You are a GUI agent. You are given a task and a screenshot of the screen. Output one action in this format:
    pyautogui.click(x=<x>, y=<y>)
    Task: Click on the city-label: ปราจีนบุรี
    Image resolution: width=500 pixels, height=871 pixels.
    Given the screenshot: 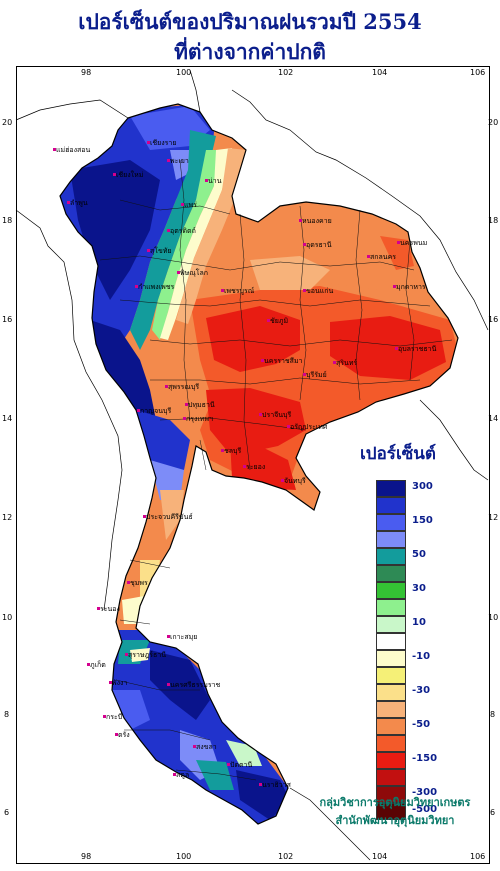 What is the action you would take?
    pyautogui.click(x=277, y=415)
    